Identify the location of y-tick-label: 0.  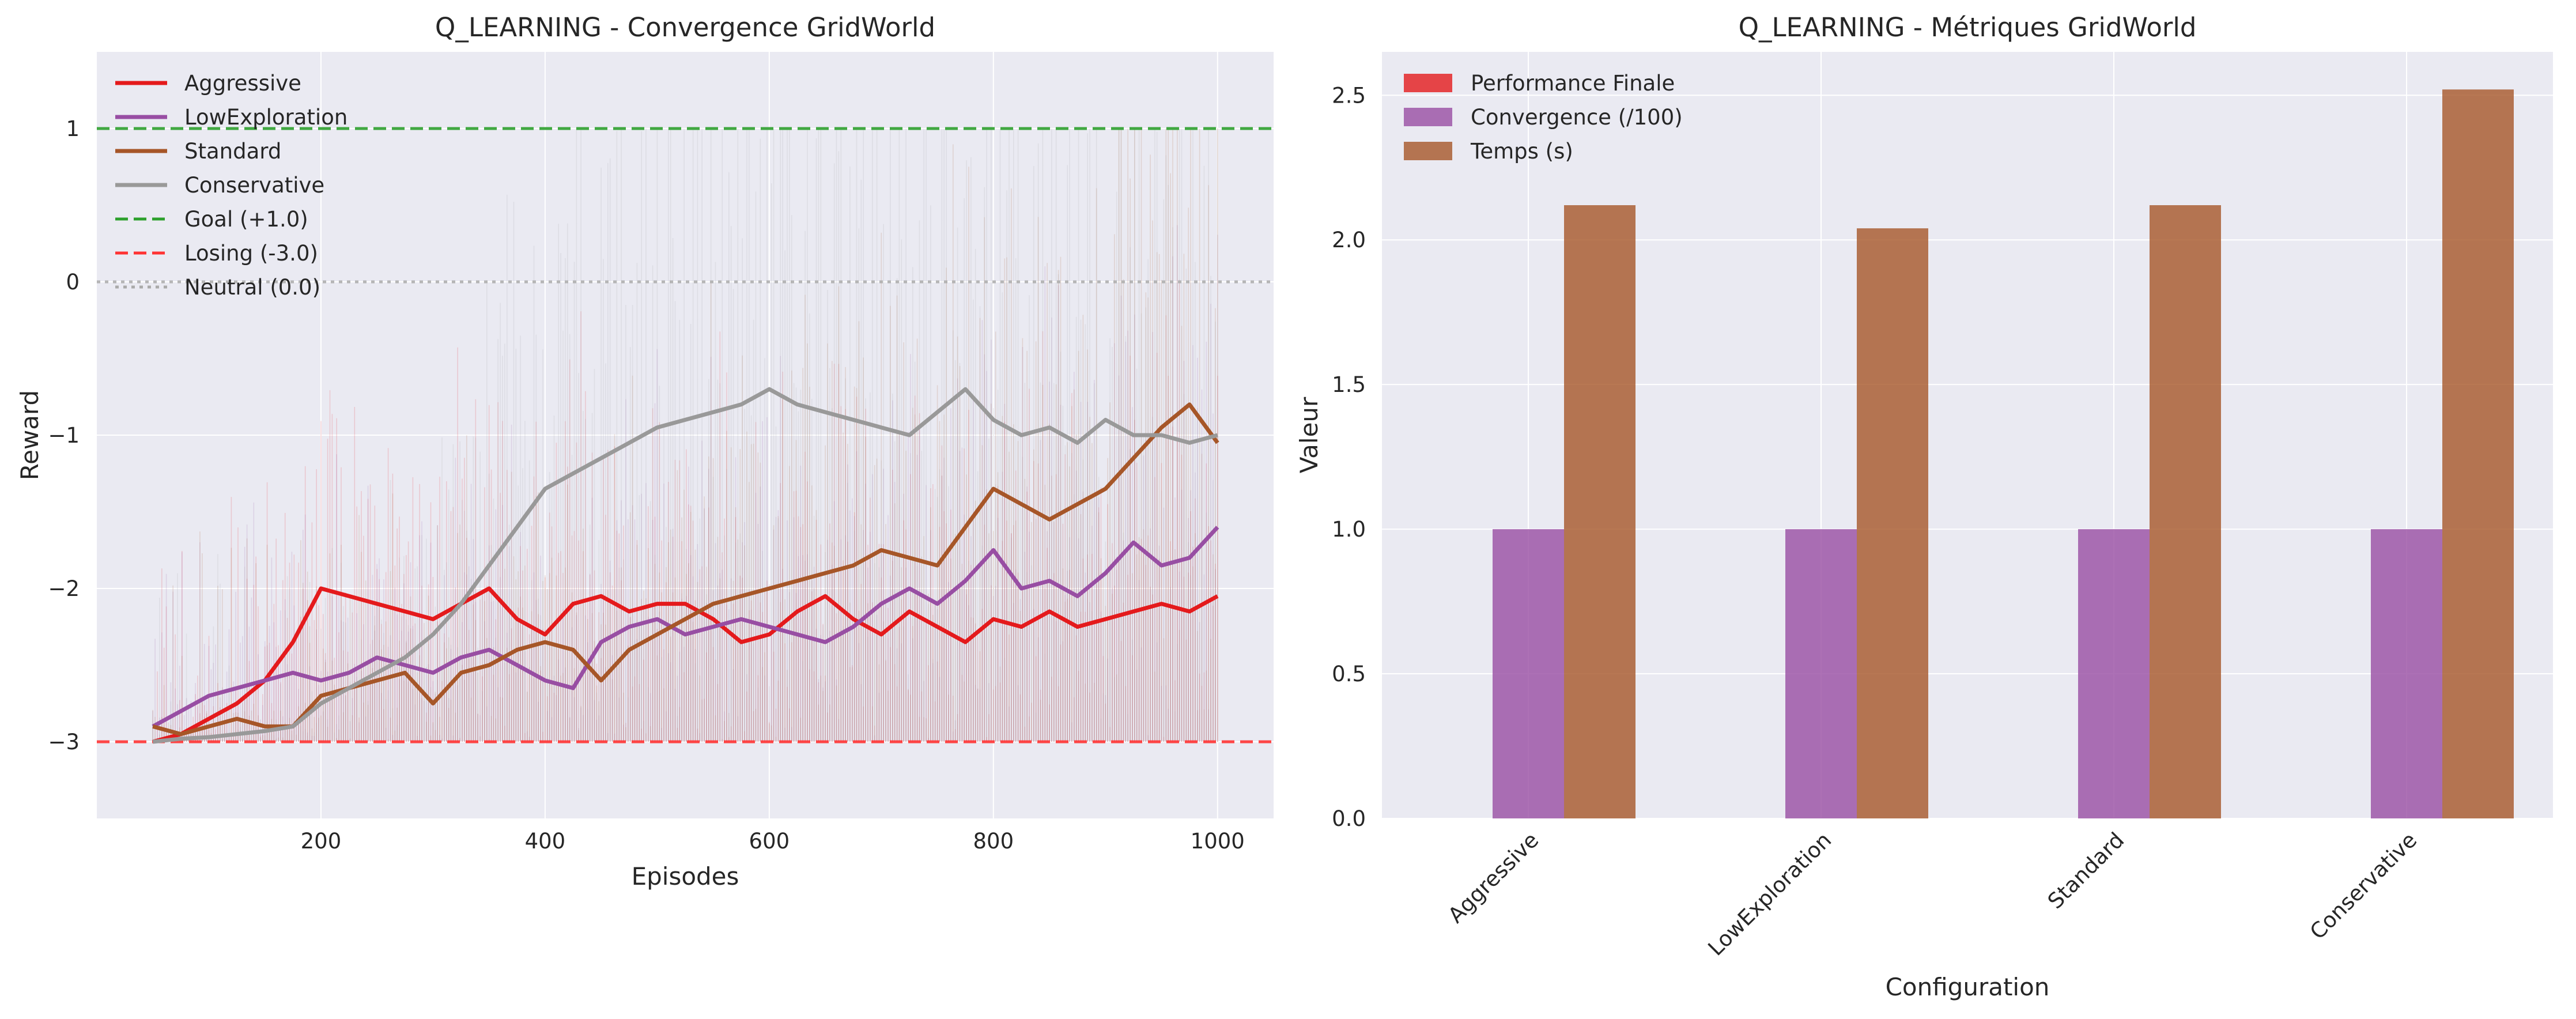
(73, 282).